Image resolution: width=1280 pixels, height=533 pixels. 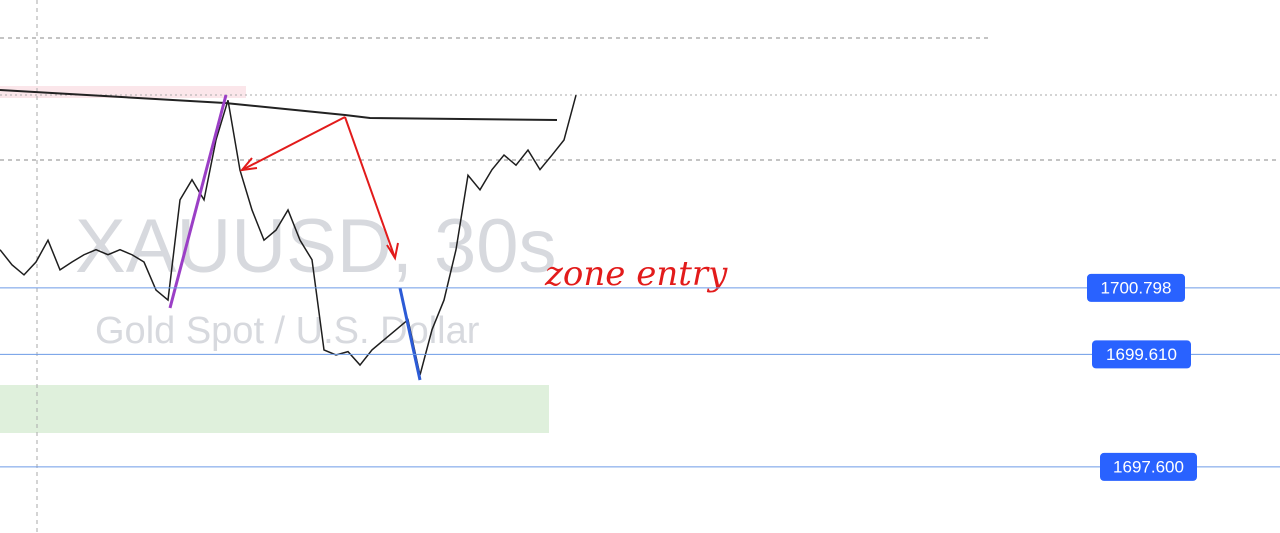 I want to click on annotation: zone entry, so click(x=636, y=274).